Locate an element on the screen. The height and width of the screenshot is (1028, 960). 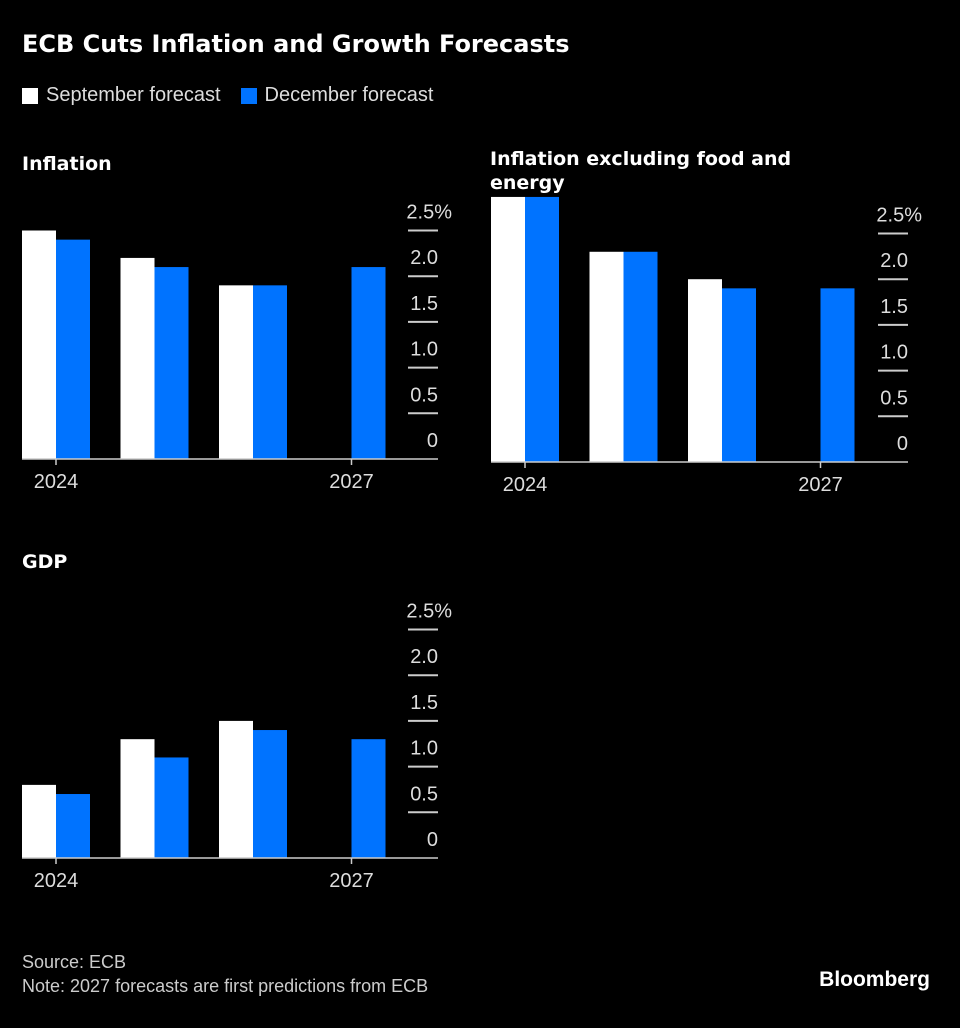
chart-title: ECB Cuts Inflation and Growth Forecasts is located at coordinates (296, 44).